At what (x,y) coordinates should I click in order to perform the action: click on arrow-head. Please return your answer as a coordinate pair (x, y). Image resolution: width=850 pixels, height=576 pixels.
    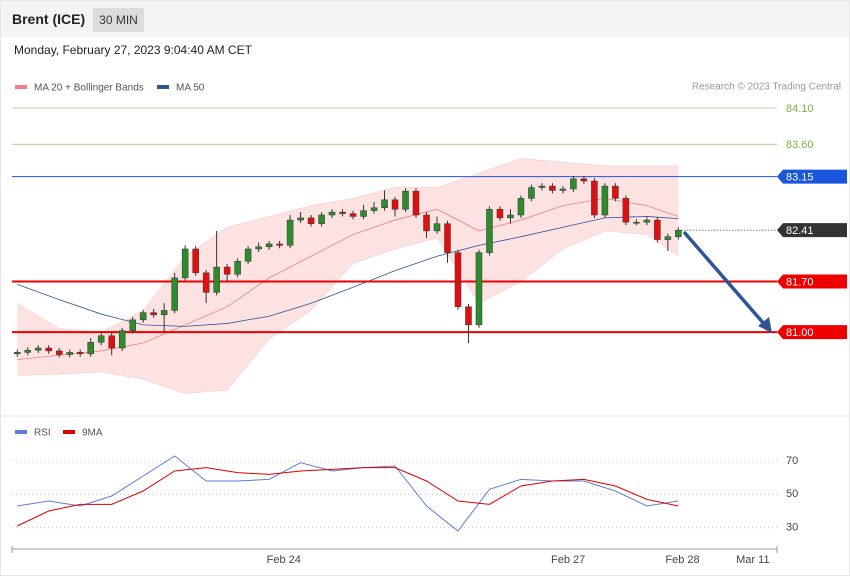
    Looking at the image, I should click on (765, 325).